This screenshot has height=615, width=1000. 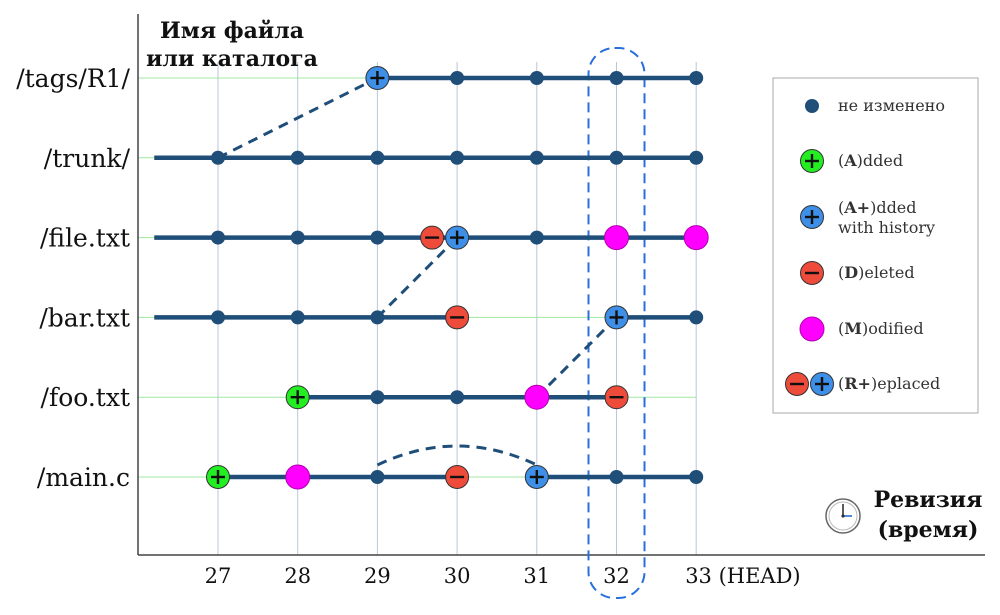 I want to click on y-title-line-2: или каталога, so click(x=232, y=59).